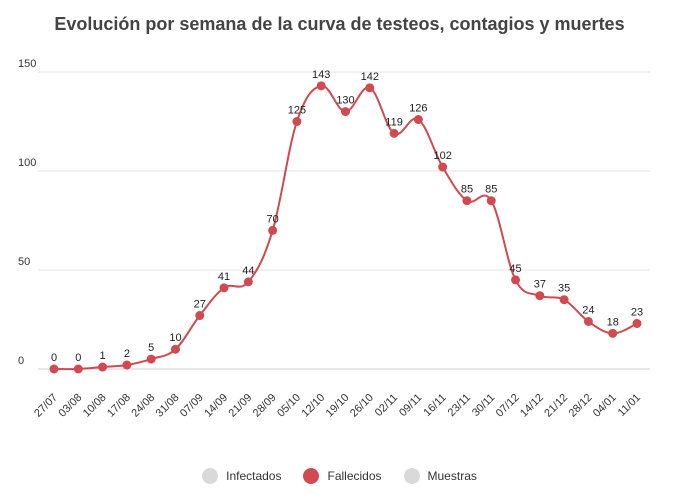 The image size is (679, 499). What do you see at coordinates (540, 285) in the screenshot?
I see `data-label: 37` at bounding box center [540, 285].